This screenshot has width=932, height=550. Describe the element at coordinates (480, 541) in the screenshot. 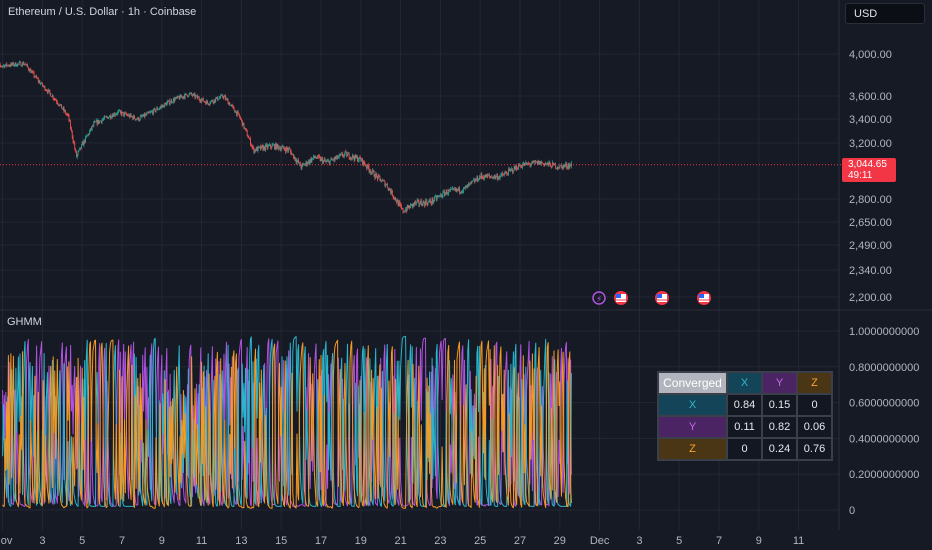

I see `time-tick-label: 25` at that location.